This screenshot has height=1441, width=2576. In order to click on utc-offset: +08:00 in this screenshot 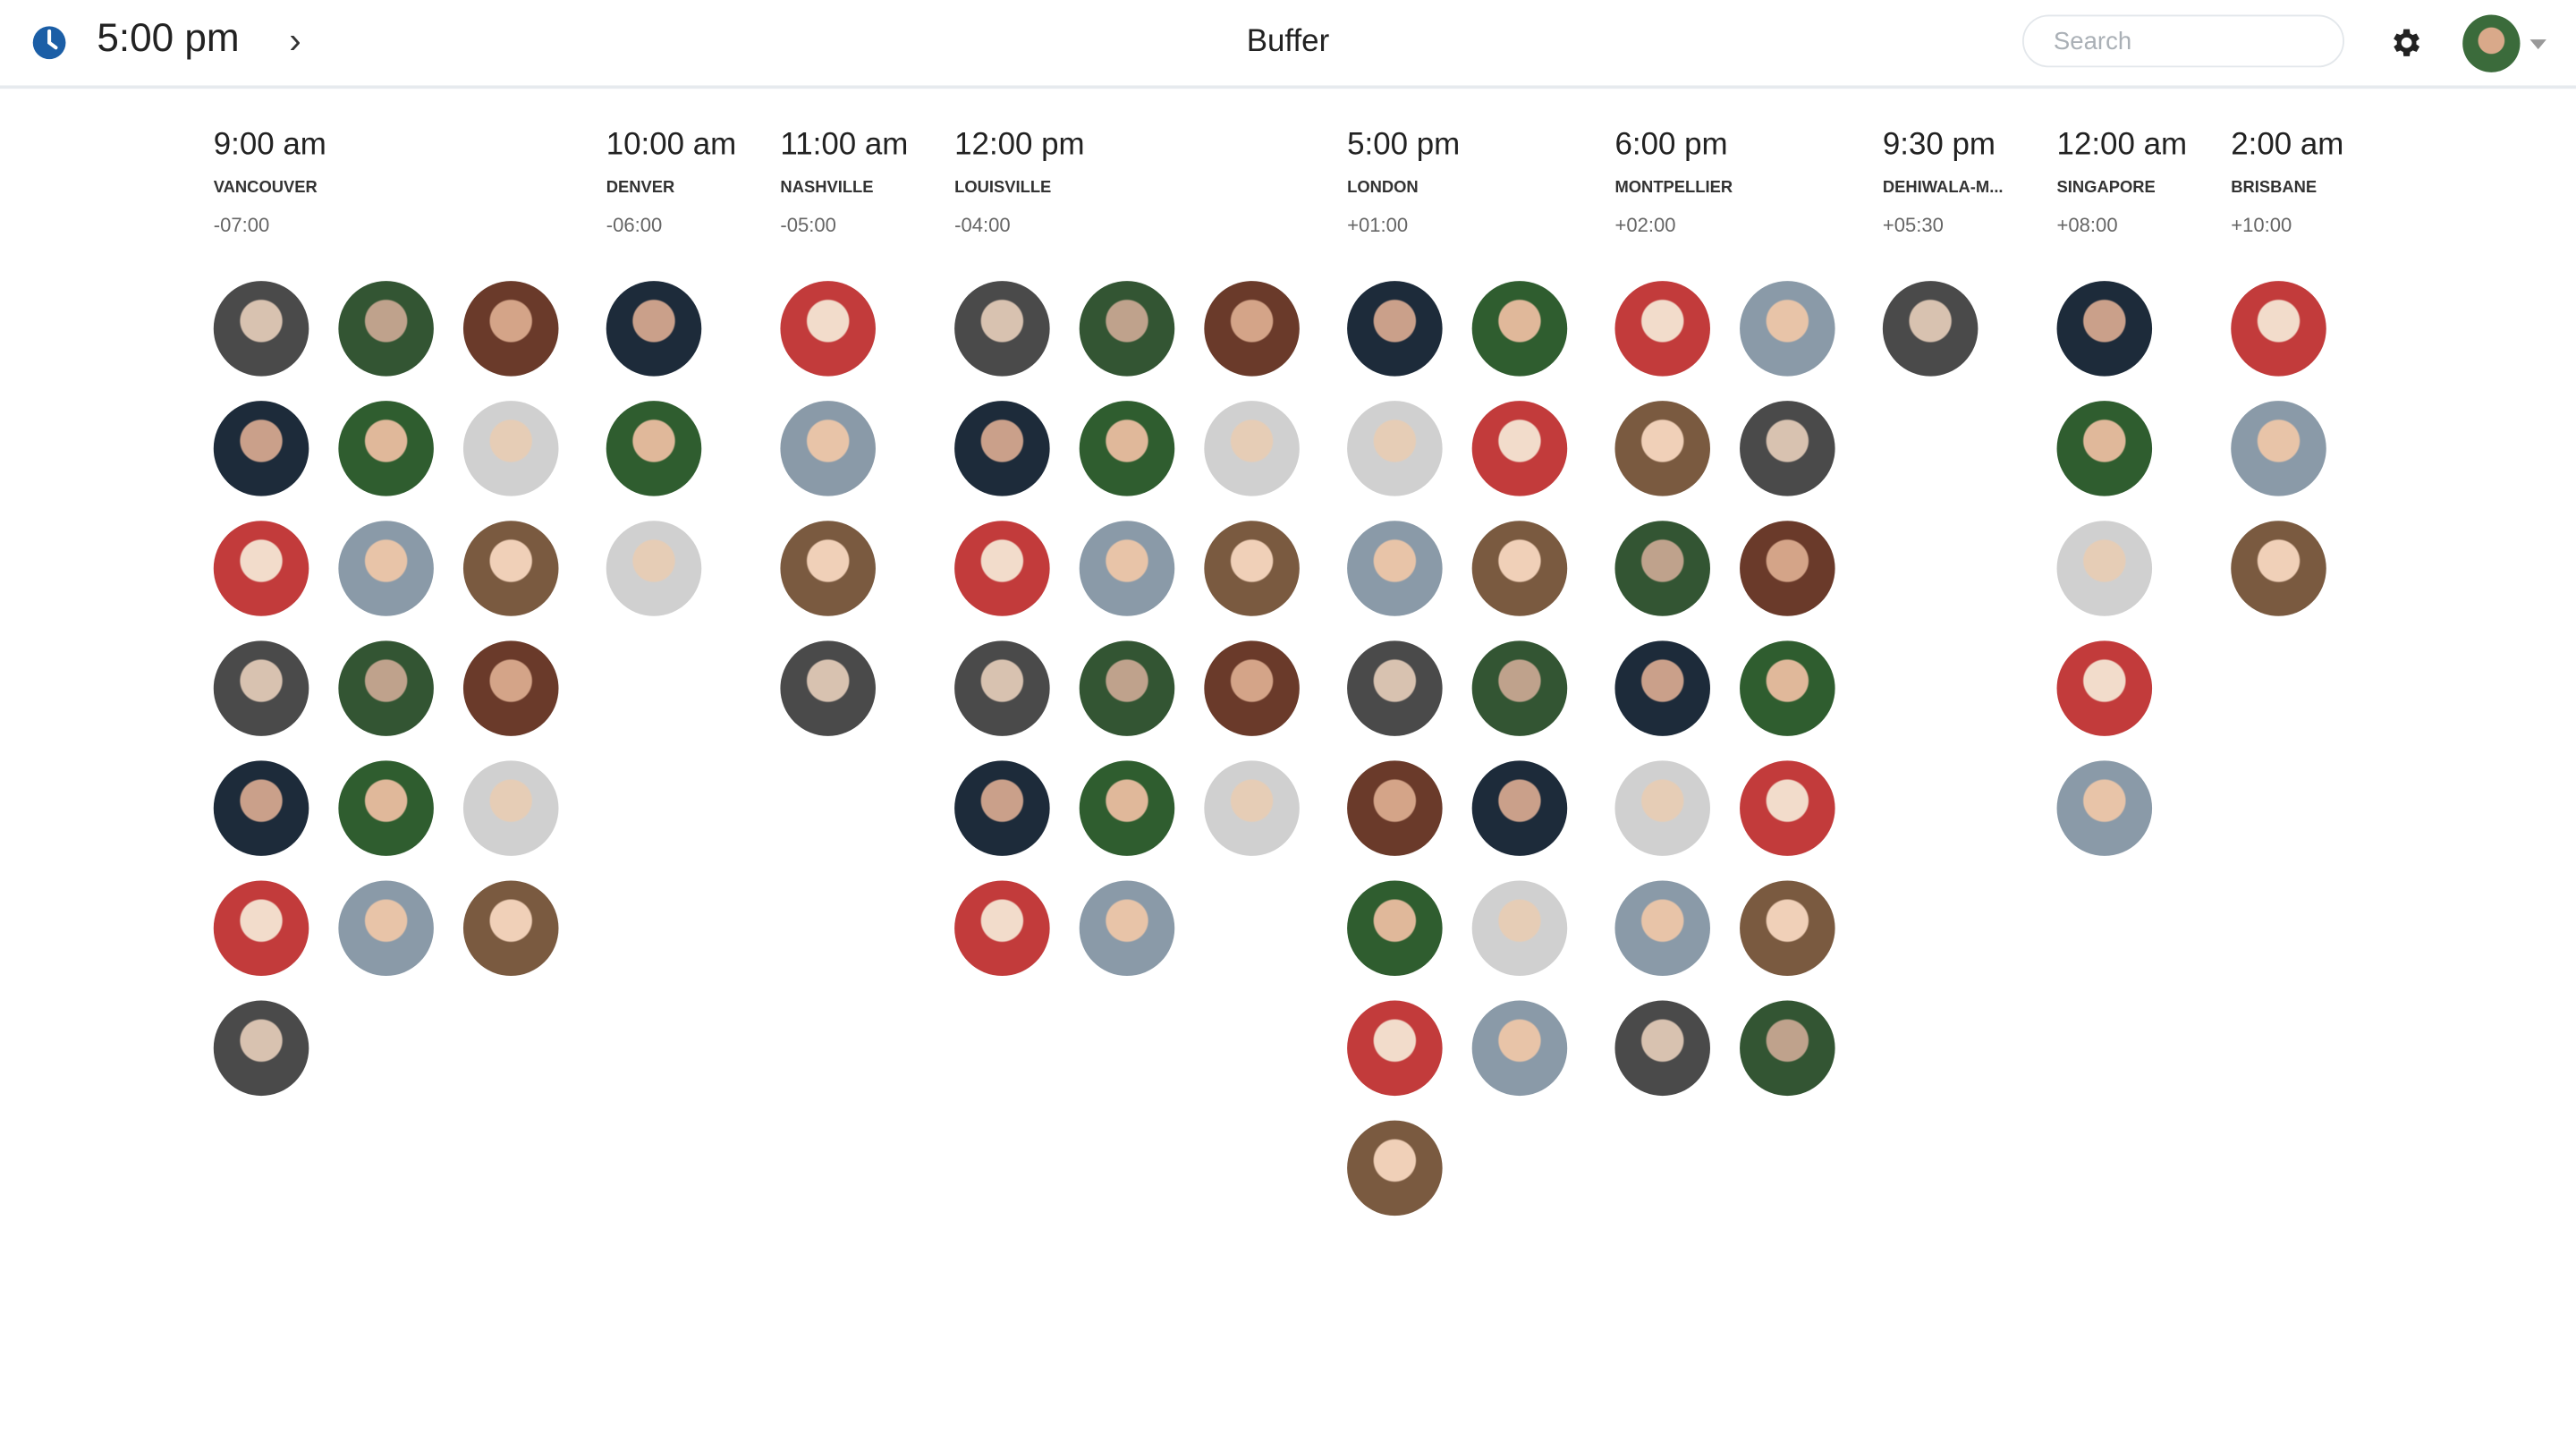, I will do `click(2087, 225)`.